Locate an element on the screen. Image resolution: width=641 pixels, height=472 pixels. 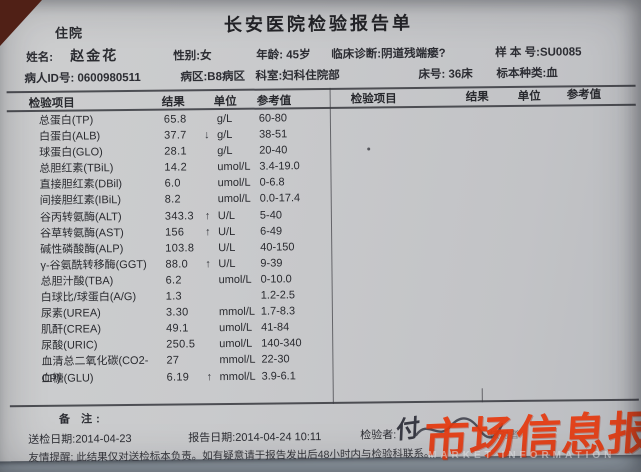
reference-range: 0-10.0 is located at coordinates (276, 279).